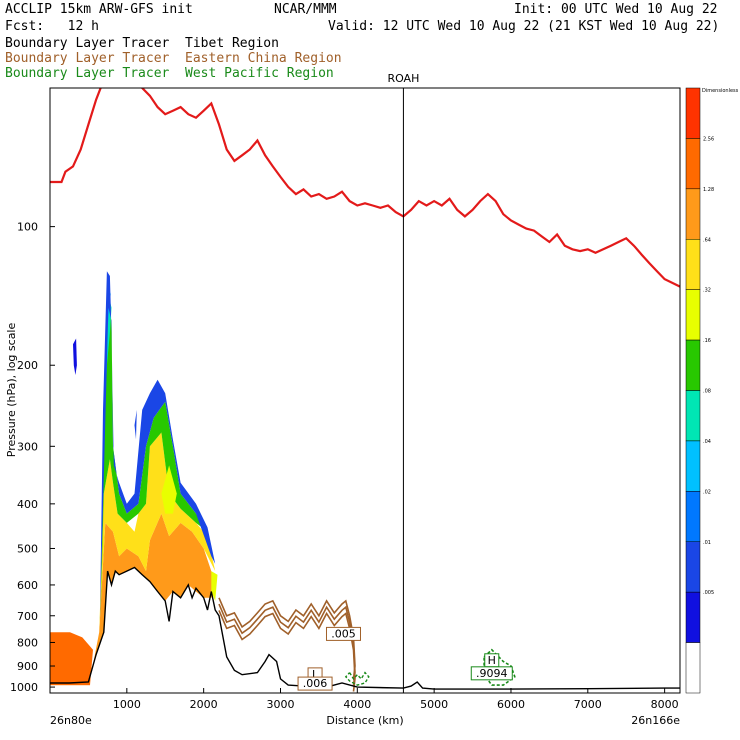 The image size is (740, 740). I want to click on x-axis-label: Distance (km), so click(364, 720).